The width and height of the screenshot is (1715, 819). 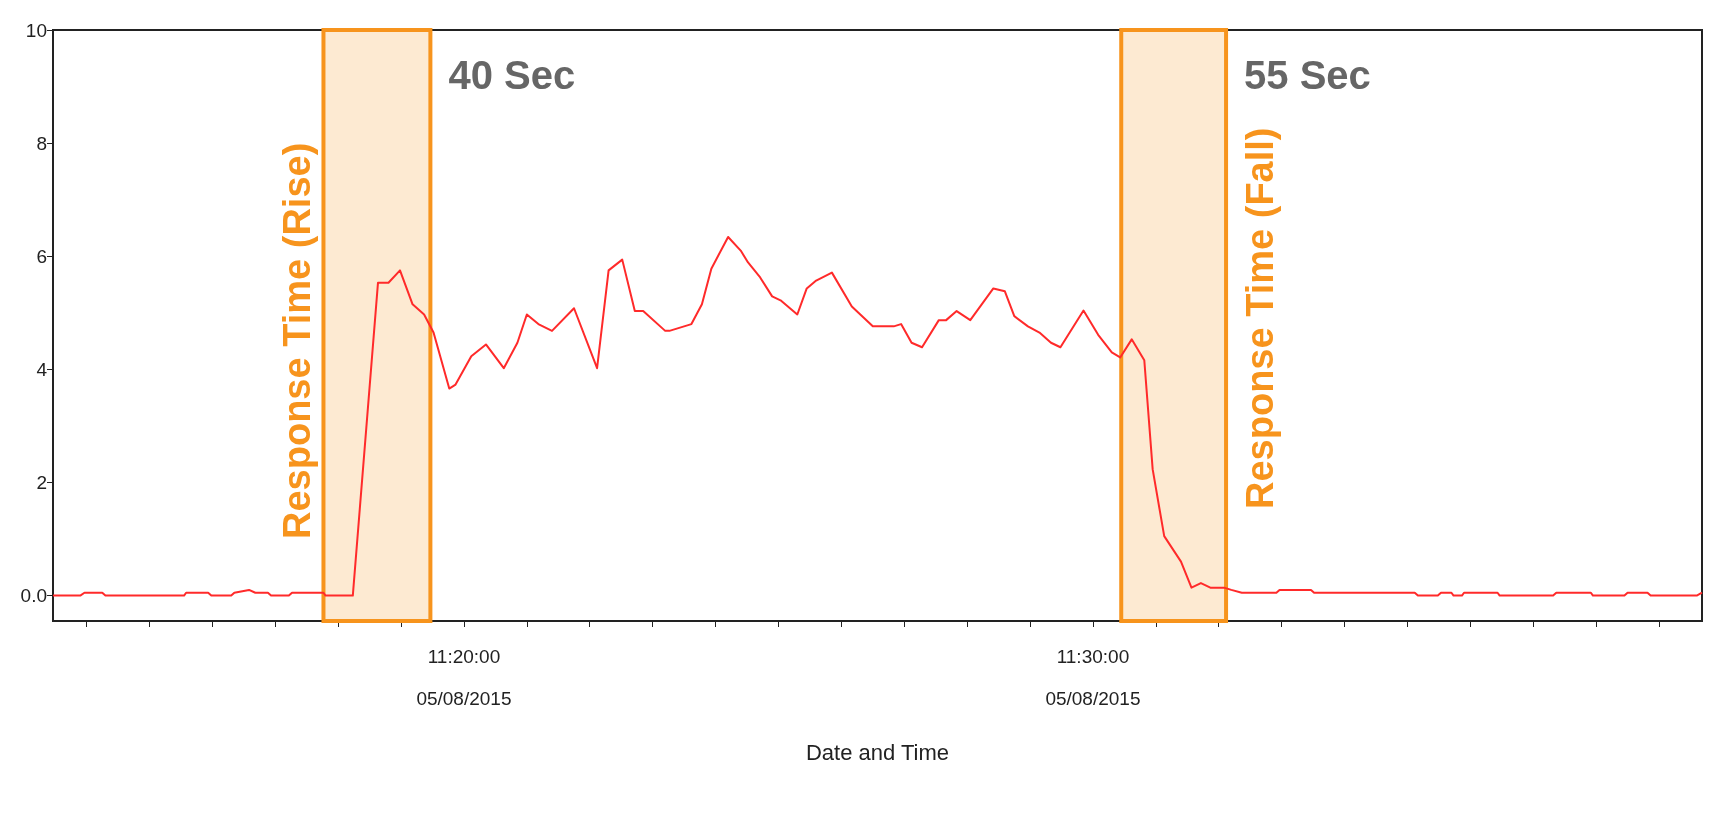 I want to click on y-tick-label: 0.0, so click(x=33, y=596).